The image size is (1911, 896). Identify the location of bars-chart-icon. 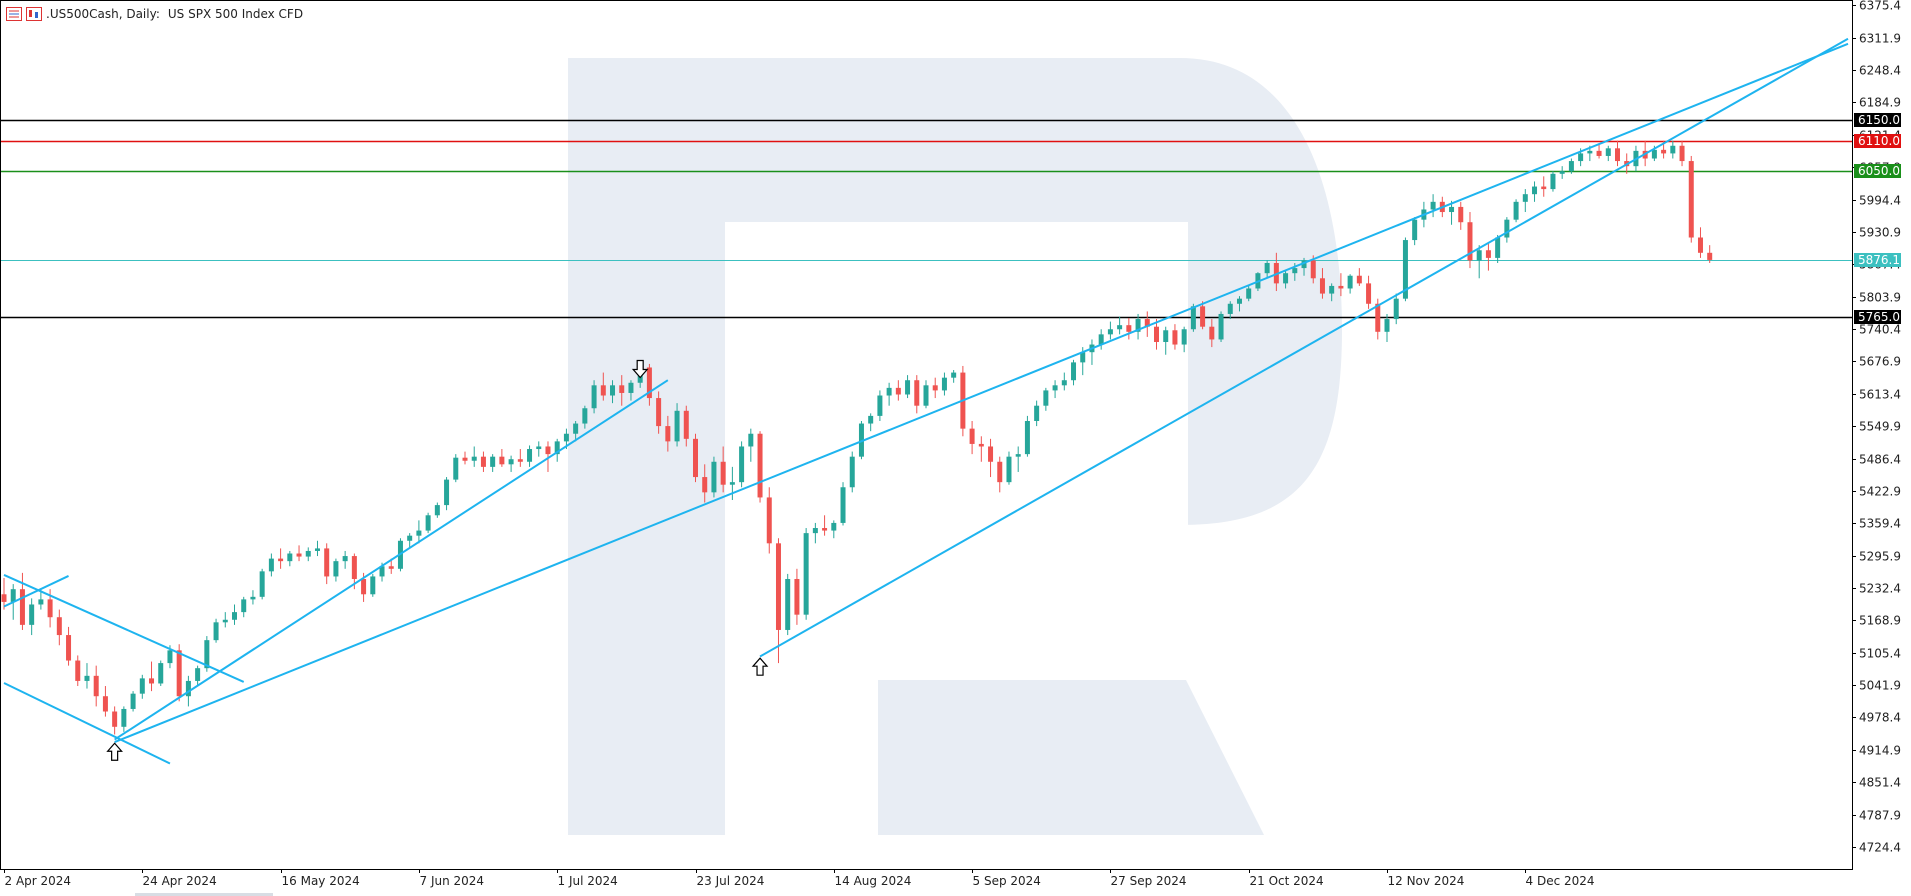
(14, 14).